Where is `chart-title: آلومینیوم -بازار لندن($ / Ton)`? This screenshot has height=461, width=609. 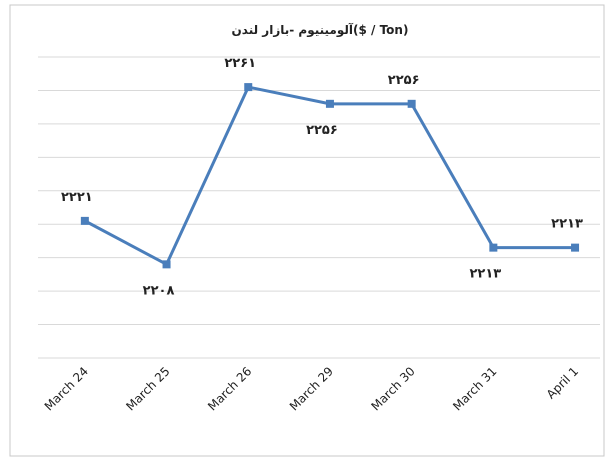 chart-title: آلومینیوم -بازار لندن($ / Ton) is located at coordinates (320, 30).